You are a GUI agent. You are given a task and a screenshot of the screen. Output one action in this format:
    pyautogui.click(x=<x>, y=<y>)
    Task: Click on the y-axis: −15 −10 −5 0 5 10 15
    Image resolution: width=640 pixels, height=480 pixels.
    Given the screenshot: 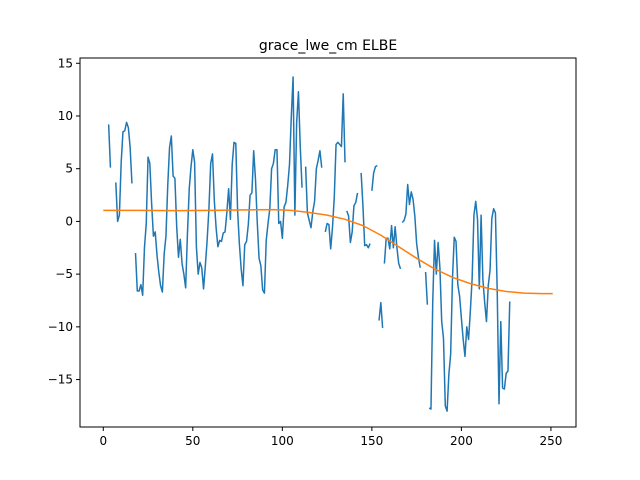 What is the action you would take?
    pyautogui.click(x=64, y=221)
    